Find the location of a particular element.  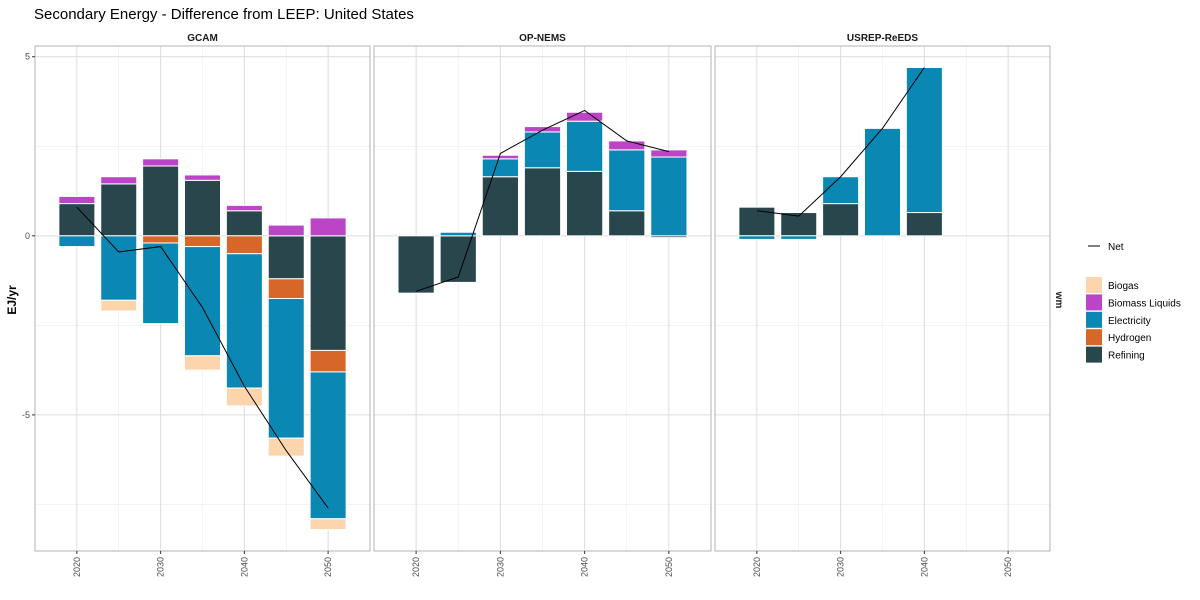

legend-label-biomass-liquids: Biomass Liquids is located at coordinates (1144, 303).